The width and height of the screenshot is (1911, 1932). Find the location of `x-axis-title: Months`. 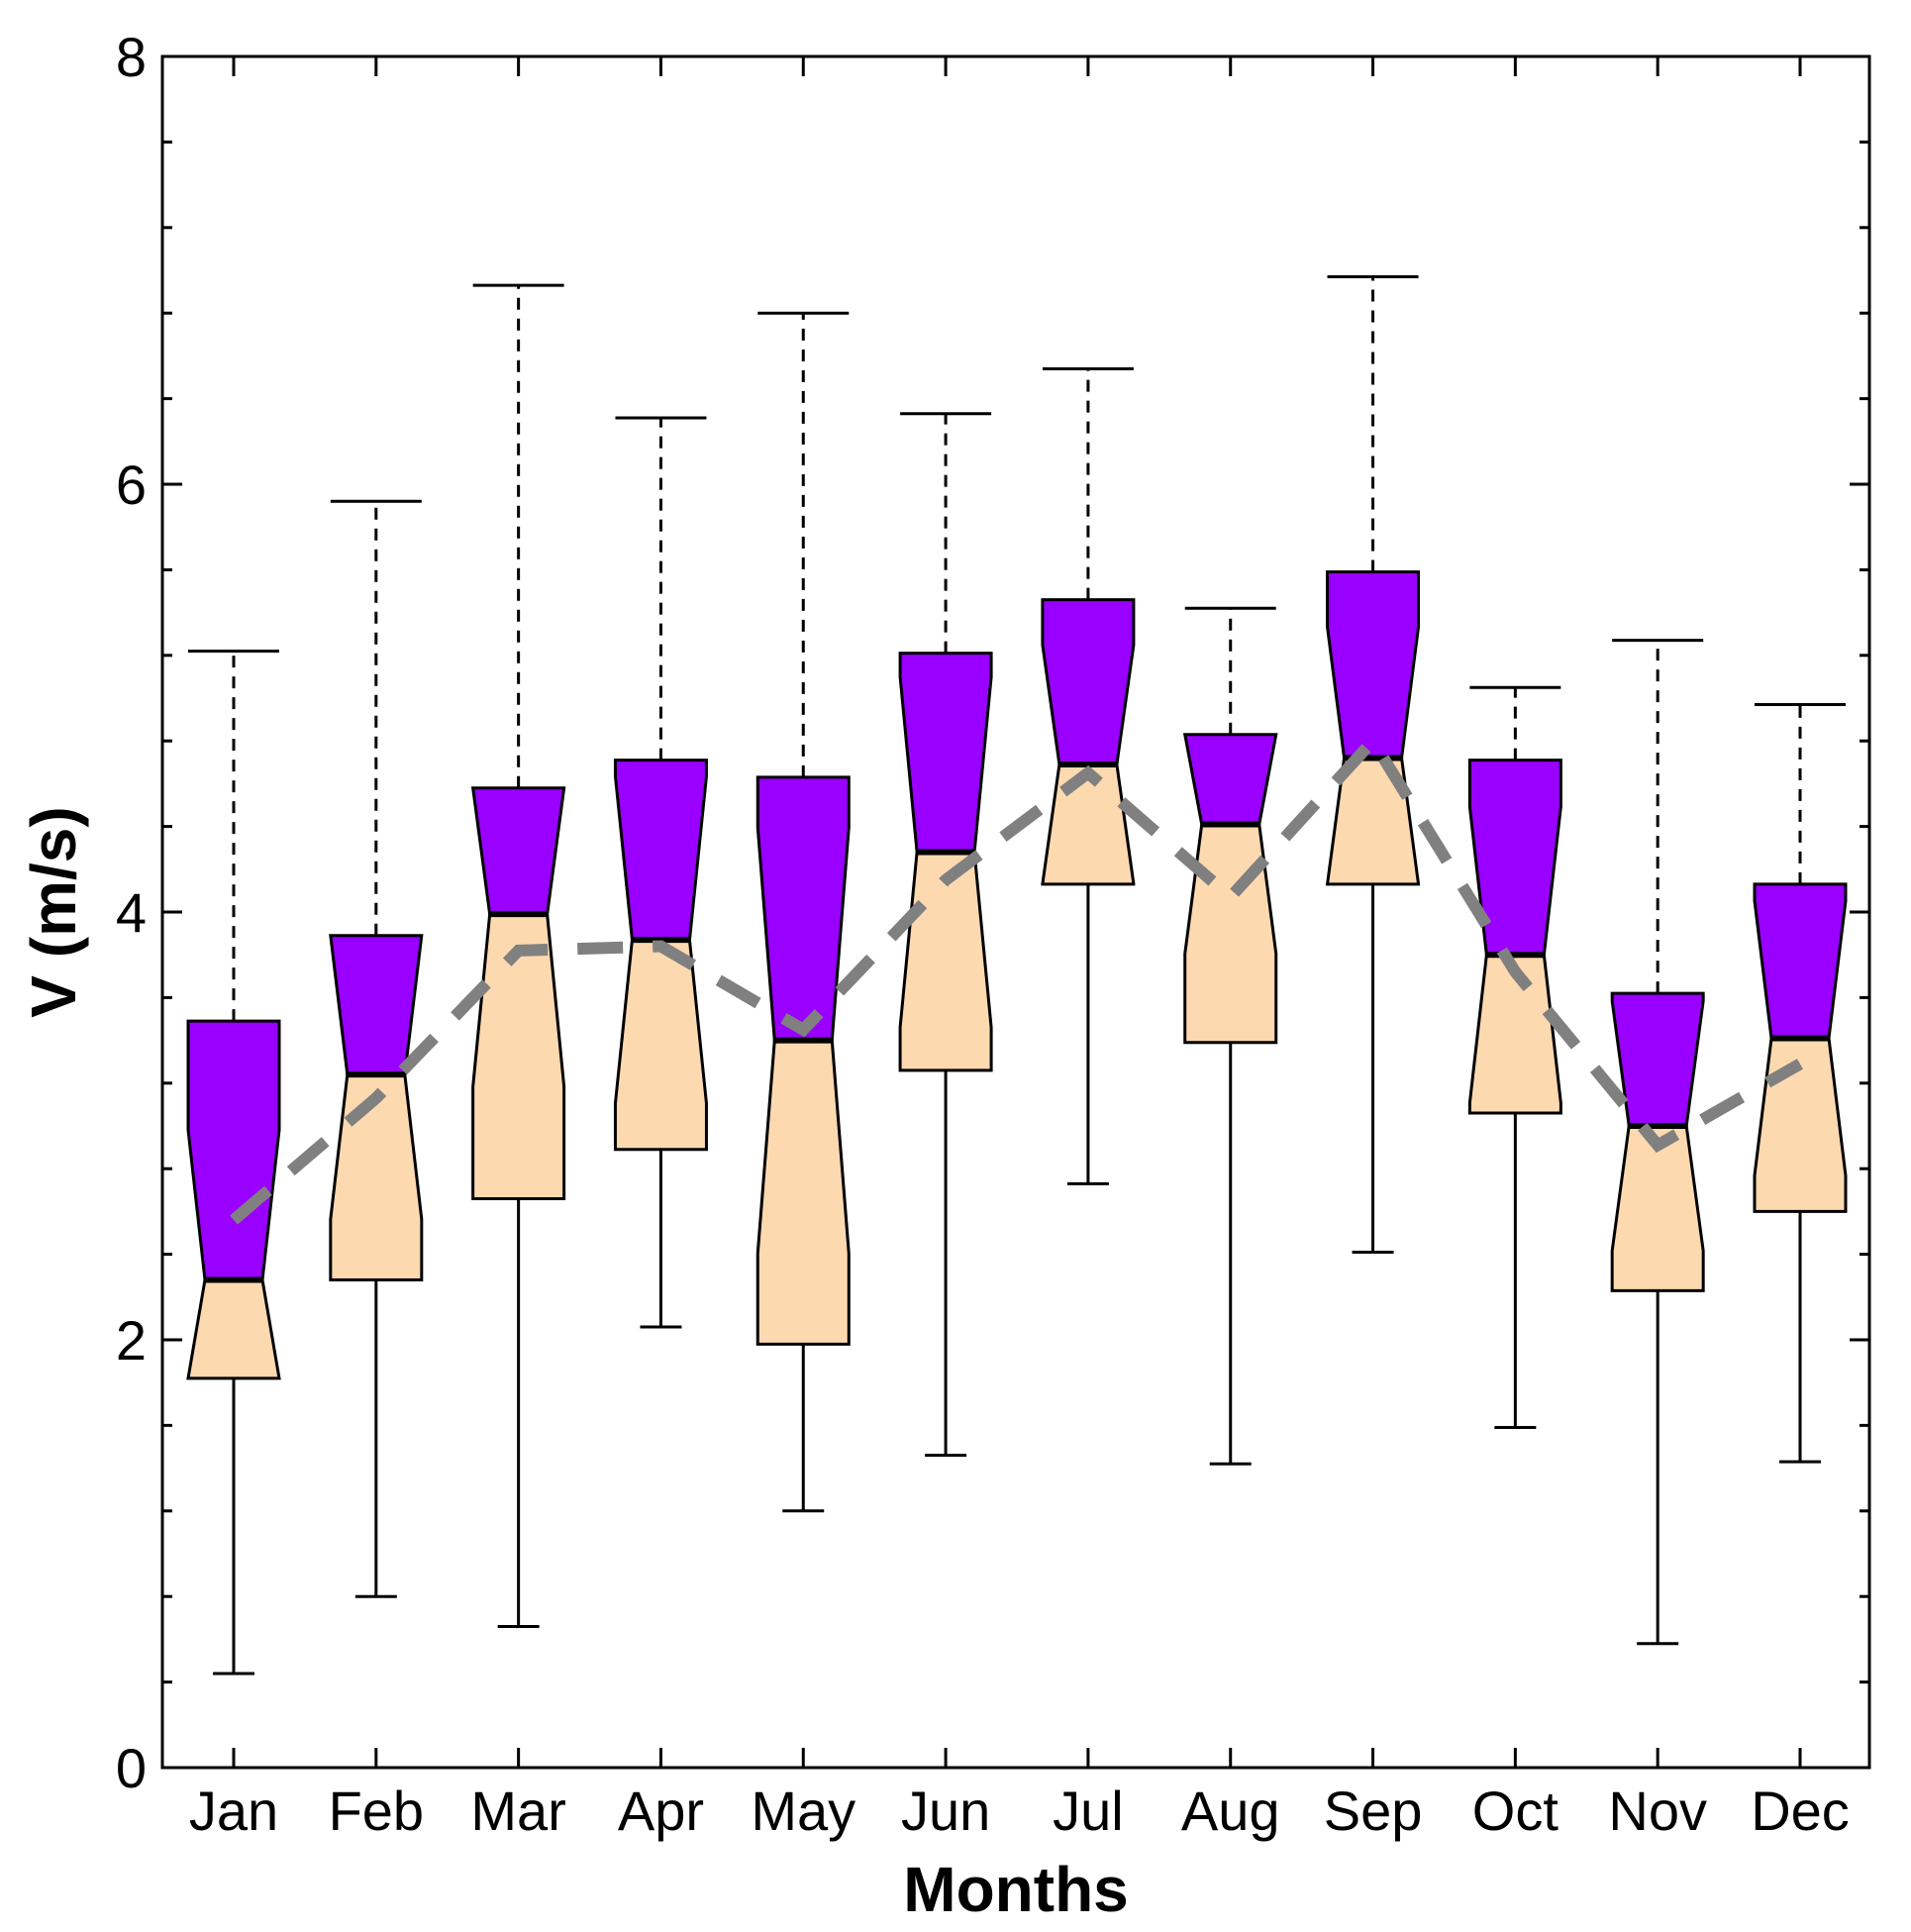

x-axis-title: Months is located at coordinates (1016, 1889).